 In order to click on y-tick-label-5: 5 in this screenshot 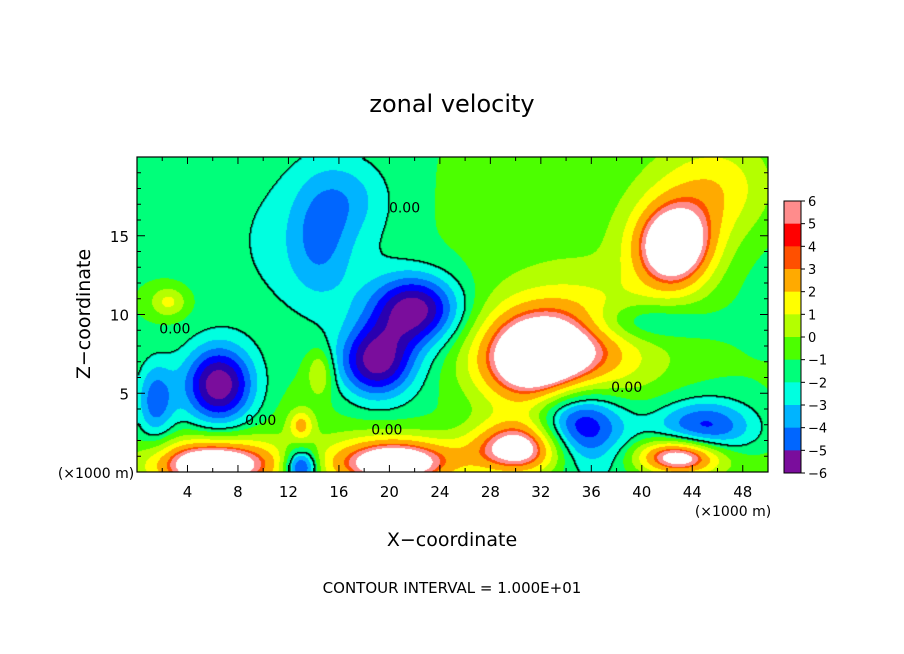, I will do `click(124, 394)`.